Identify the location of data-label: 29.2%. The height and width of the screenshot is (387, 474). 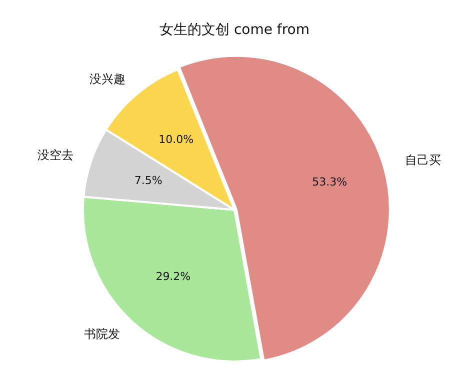
(173, 276).